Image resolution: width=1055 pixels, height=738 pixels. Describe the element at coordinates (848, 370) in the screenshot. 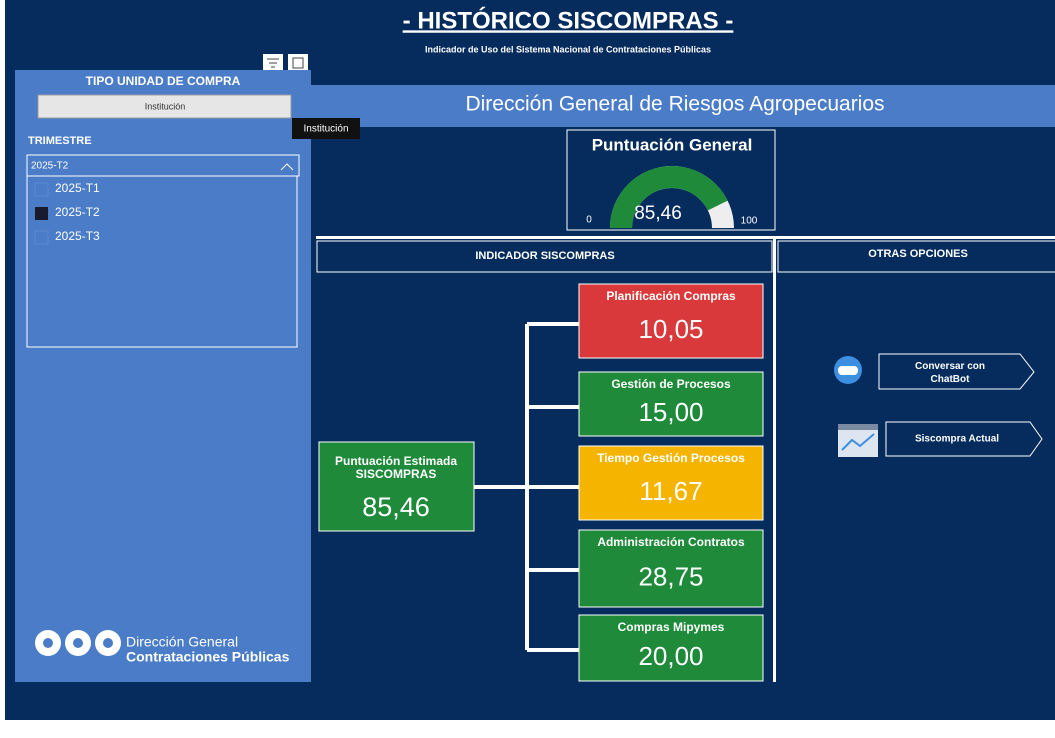

I see `chatbot-face` at that location.